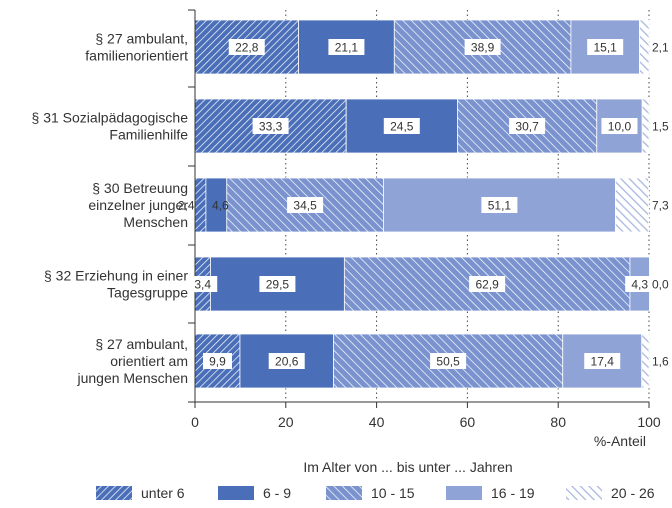 The image size is (672, 508). What do you see at coordinates (660, 48) in the screenshot?
I see `data-label: 2,1` at bounding box center [660, 48].